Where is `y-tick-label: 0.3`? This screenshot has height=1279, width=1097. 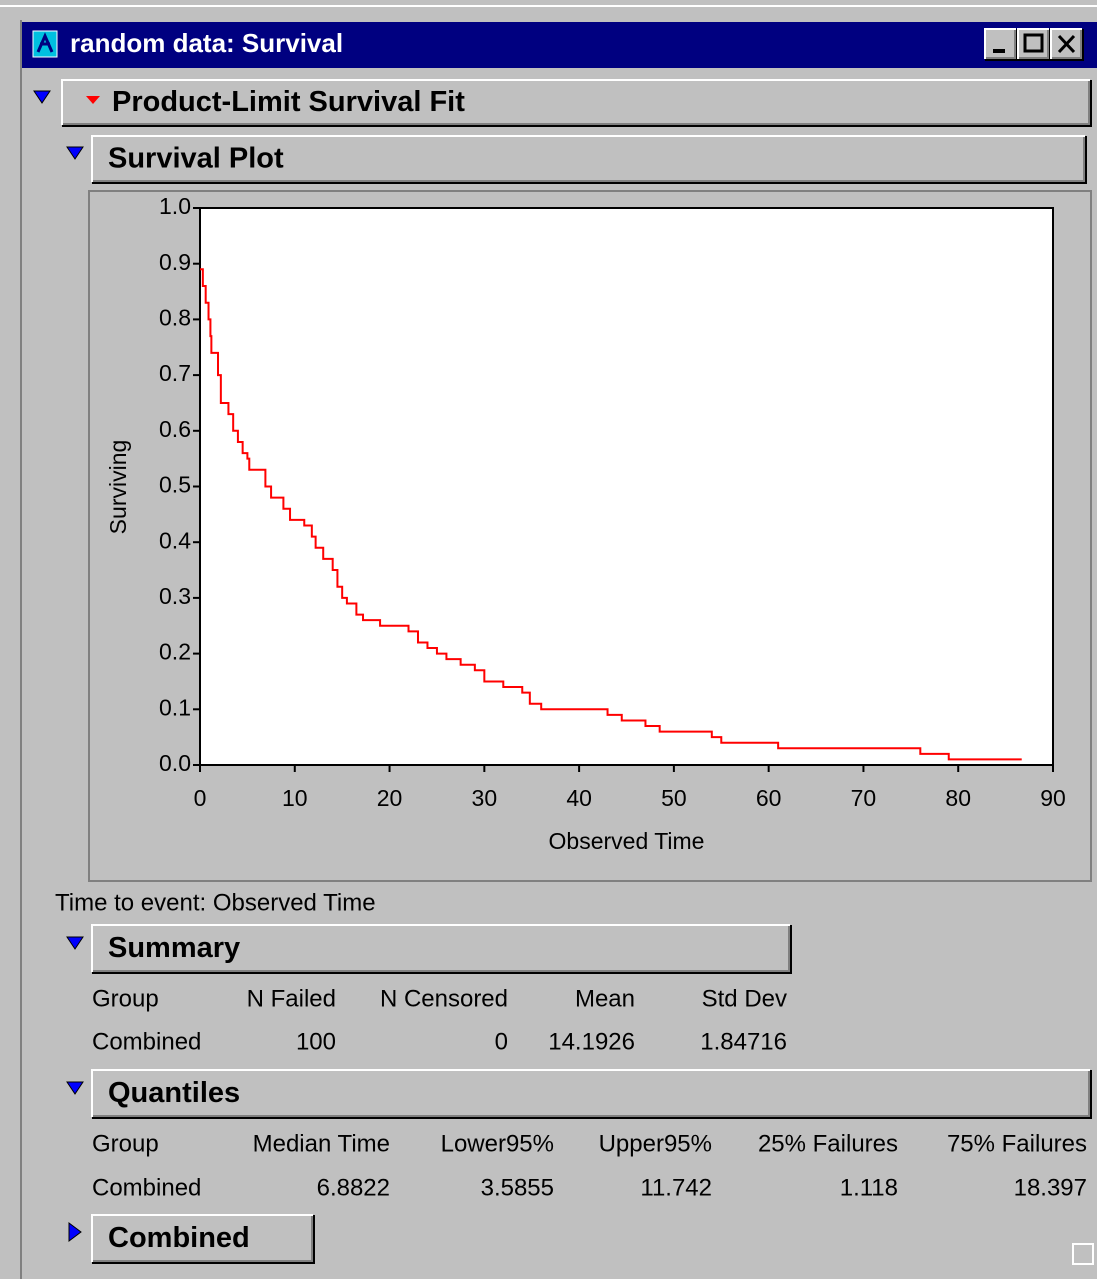
y-tick-label: 0.3 is located at coordinates (175, 596).